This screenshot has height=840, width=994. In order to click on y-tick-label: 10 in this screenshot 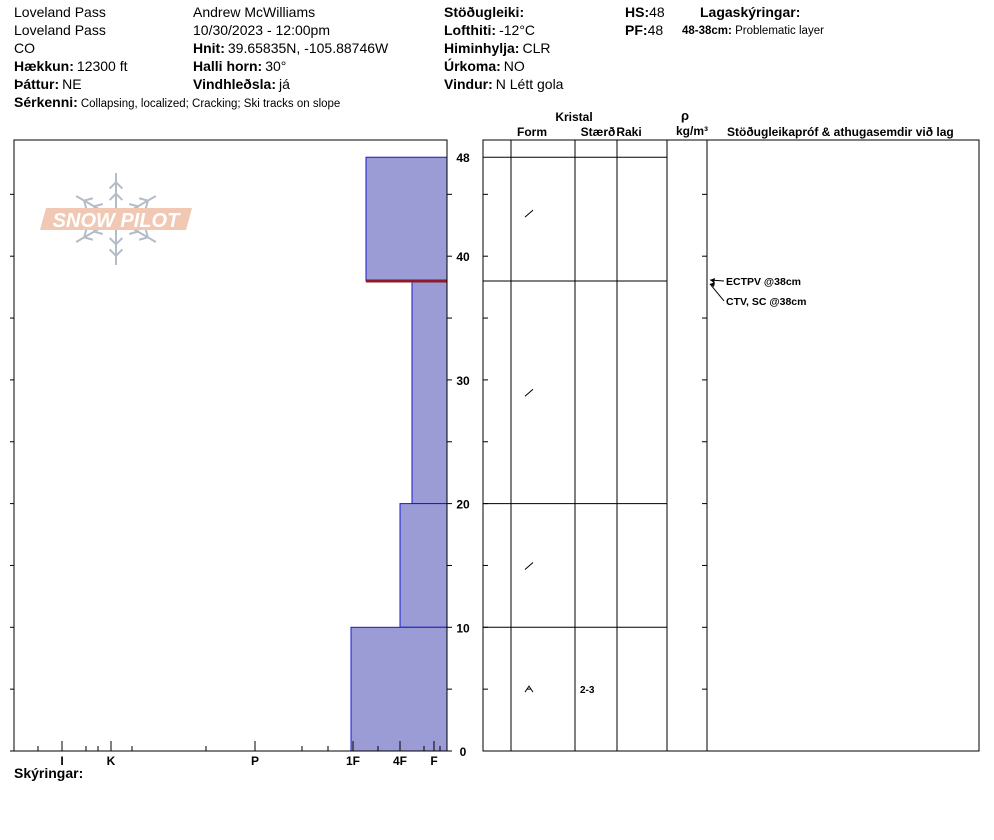, I will do `click(463, 628)`.